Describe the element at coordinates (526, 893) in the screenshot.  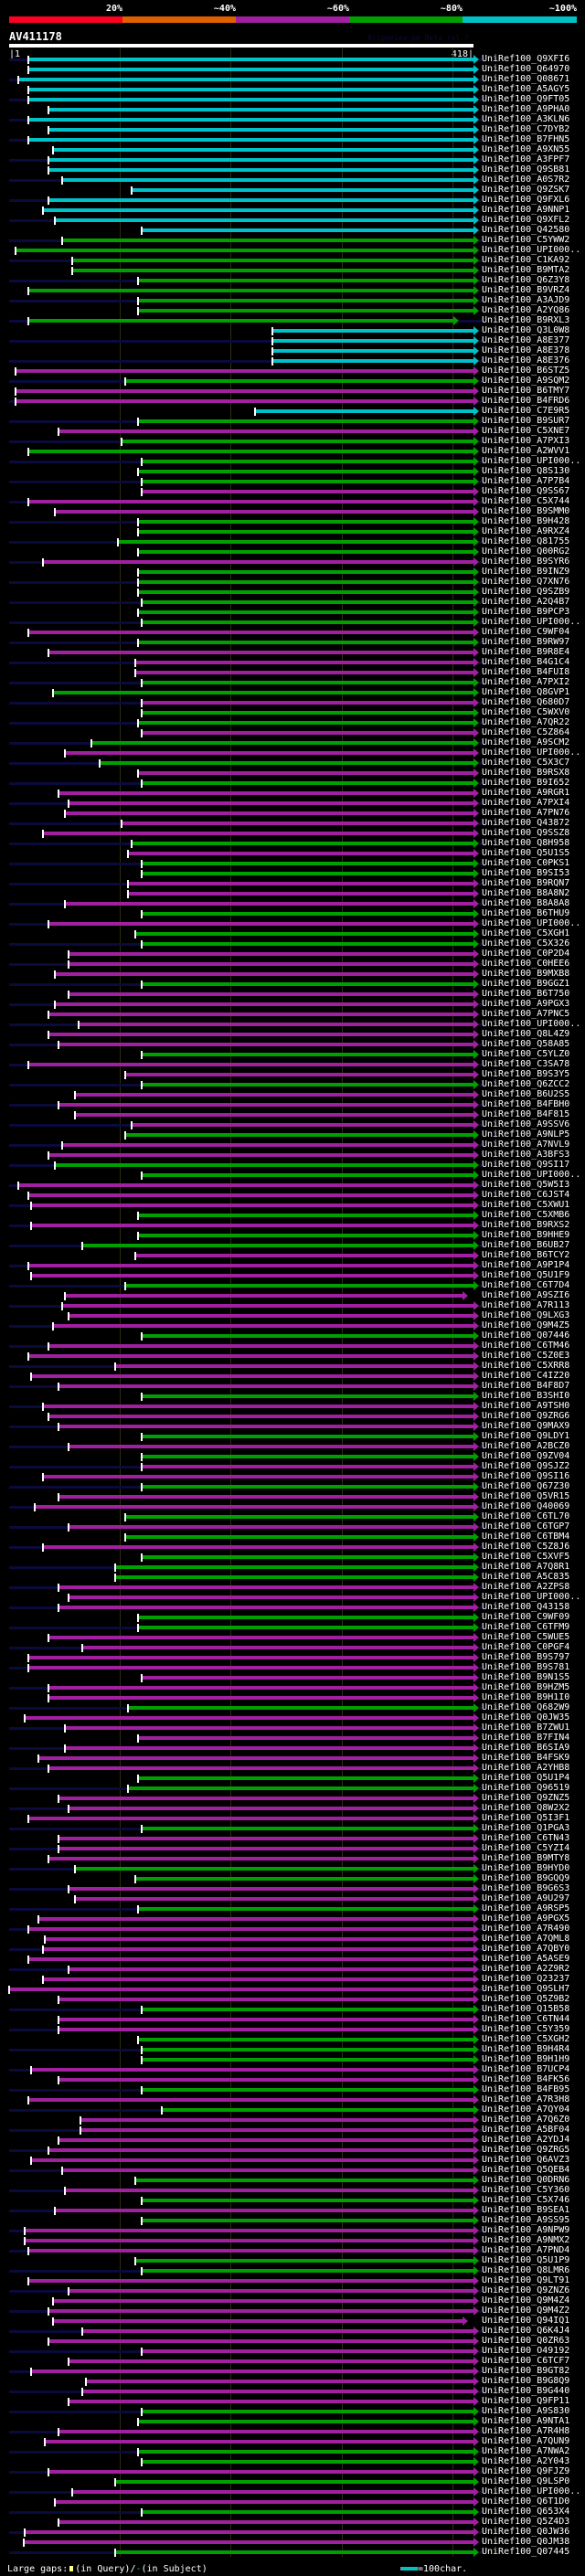
I see `hit-label: UniRef100_B8A8N2` at that location.